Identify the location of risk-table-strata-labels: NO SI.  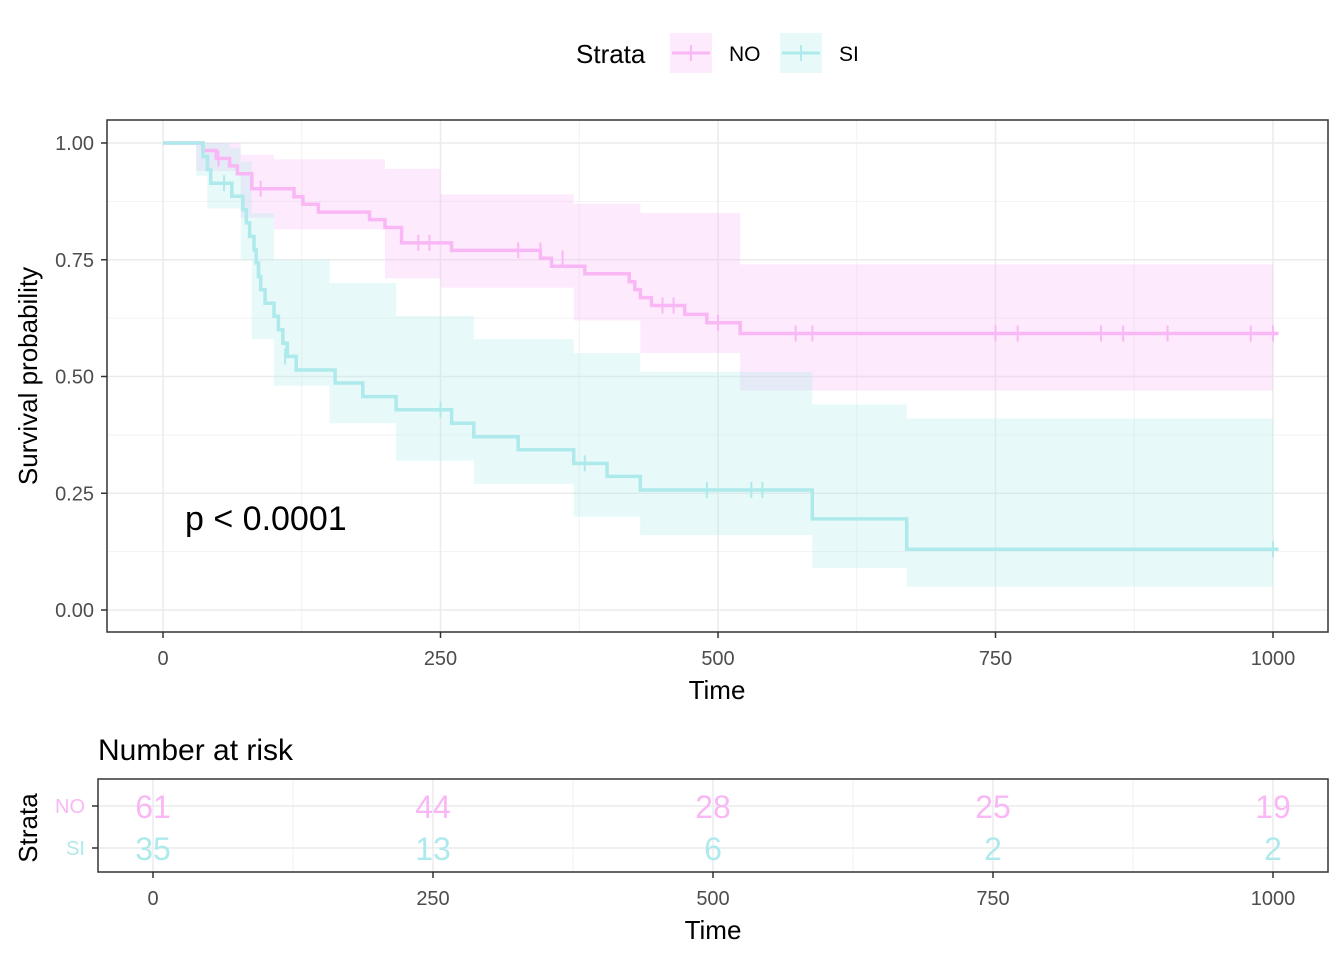
(76, 828).